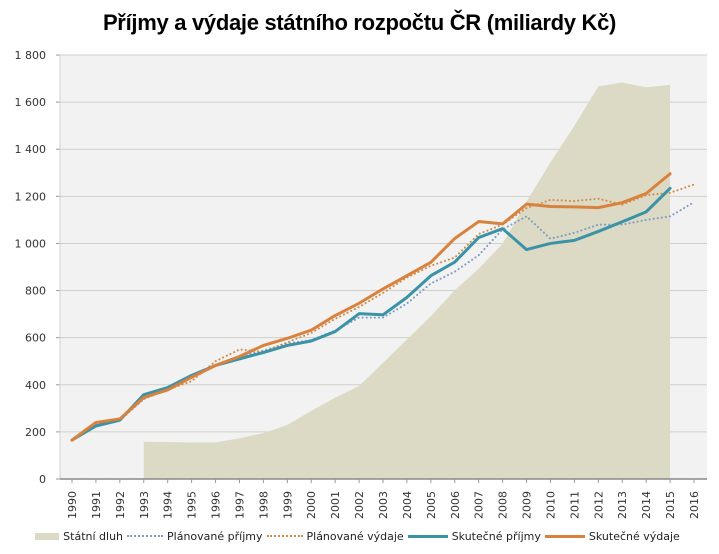 The width and height of the screenshot is (719, 554). I want to click on legend-swatch-solid-teal, so click(427, 536).